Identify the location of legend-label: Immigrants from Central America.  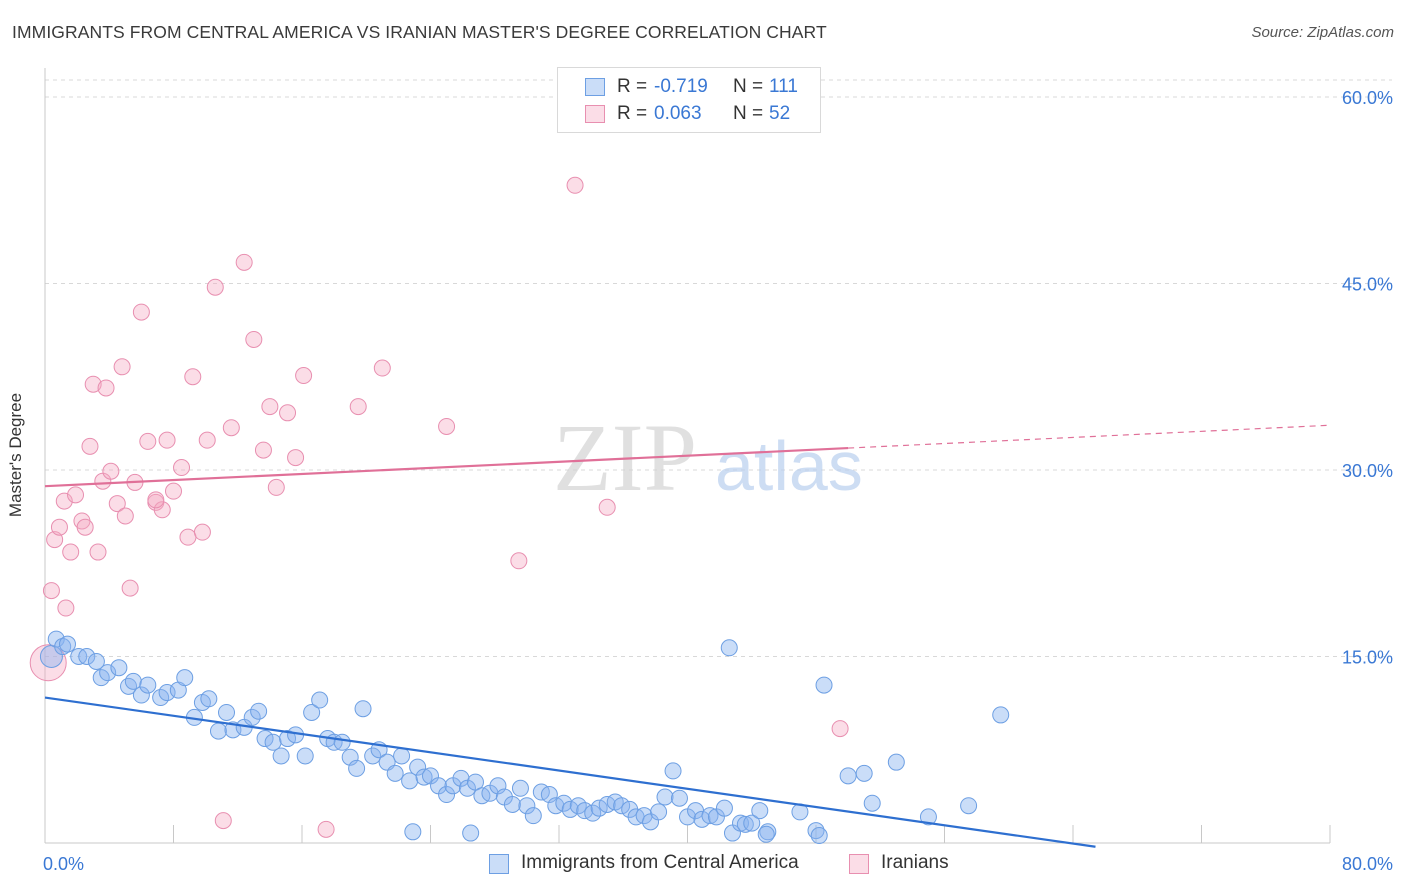
(660, 862).